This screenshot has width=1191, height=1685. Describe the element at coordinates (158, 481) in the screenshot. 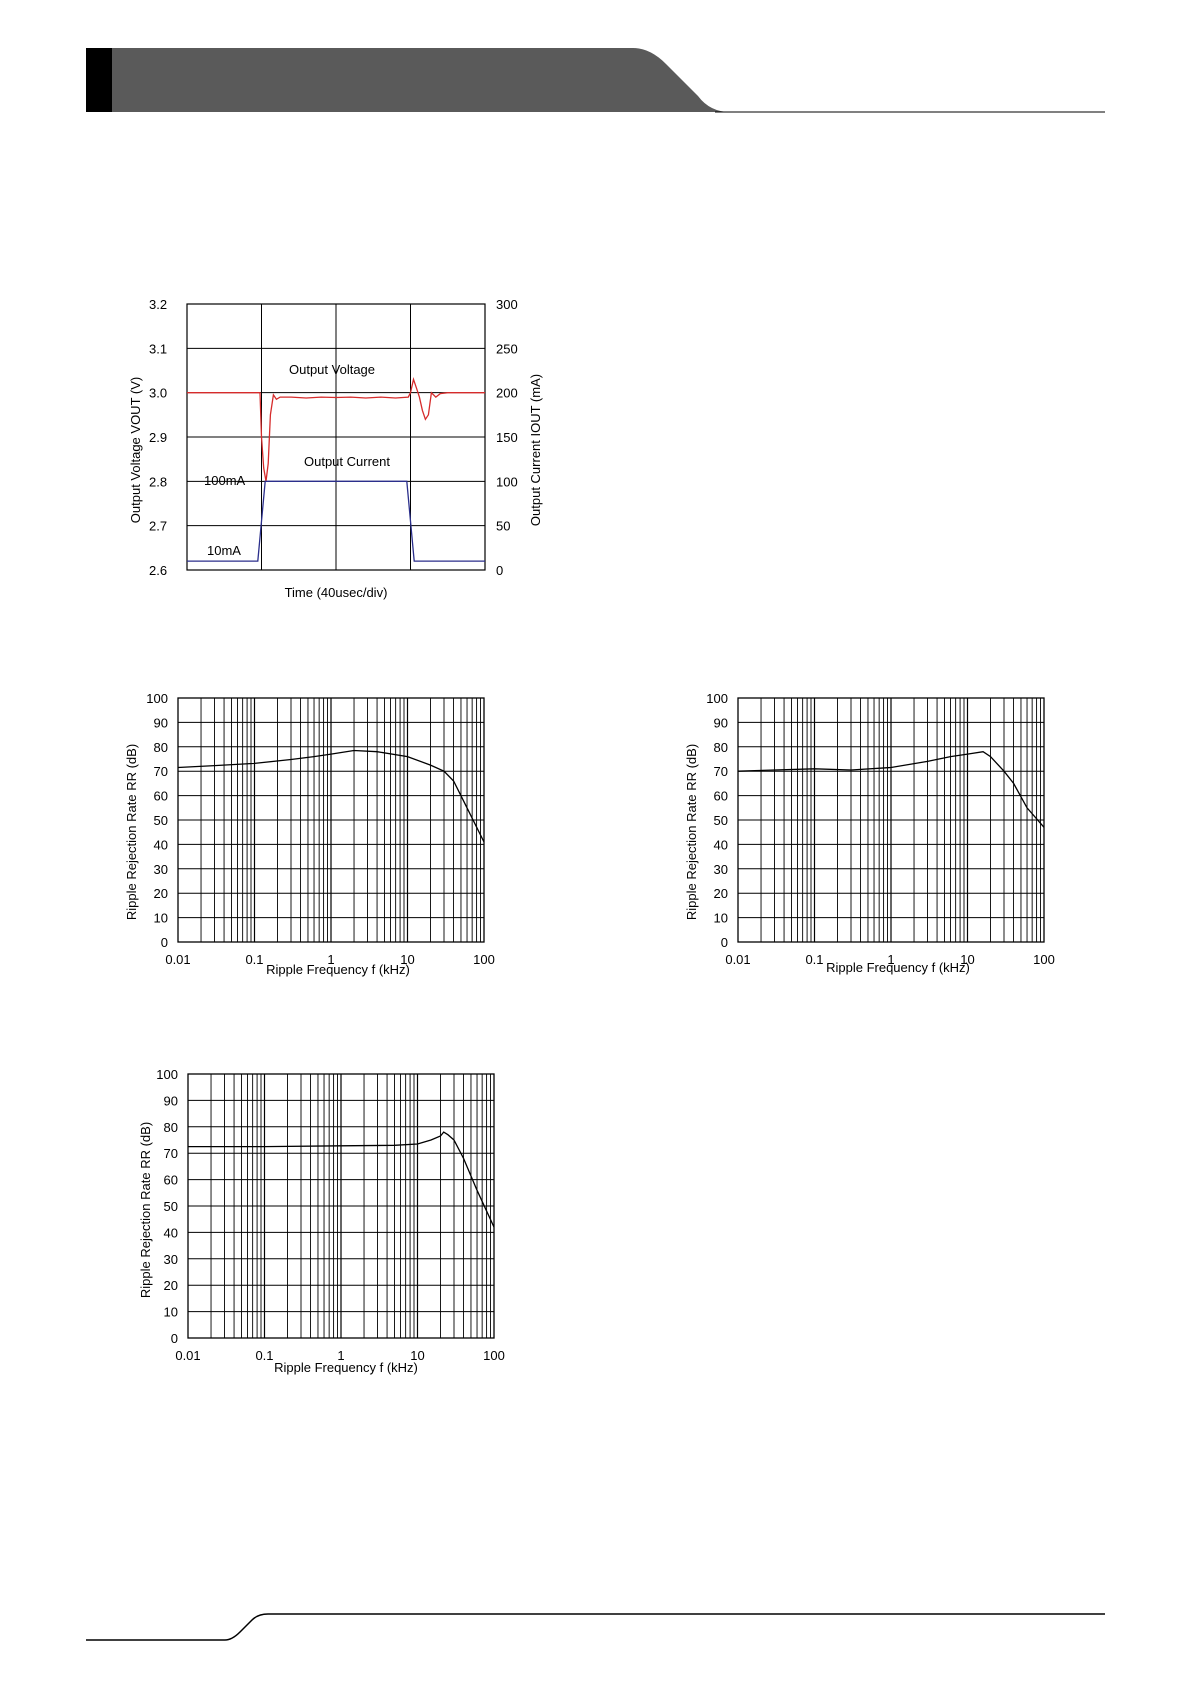

I see `y-tick-label-left: 2.8` at that location.